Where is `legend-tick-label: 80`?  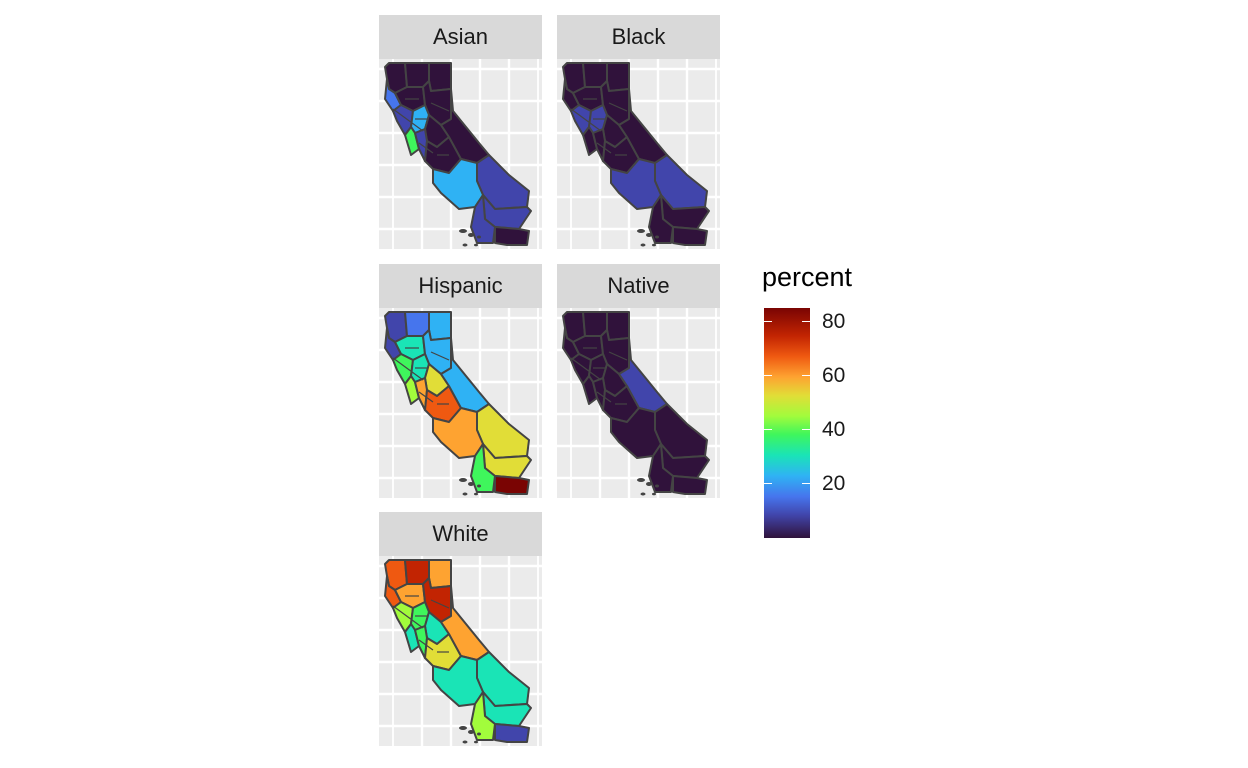
legend-tick-label: 80 is located at coordinates (834, 321).